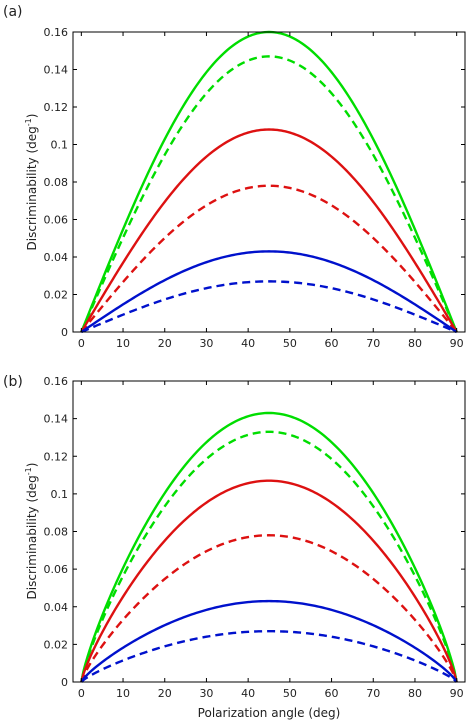 The width and height of the screenshot is (474, 726). I want to click on y-tick-label-a: 0.16, so click(56, 32).